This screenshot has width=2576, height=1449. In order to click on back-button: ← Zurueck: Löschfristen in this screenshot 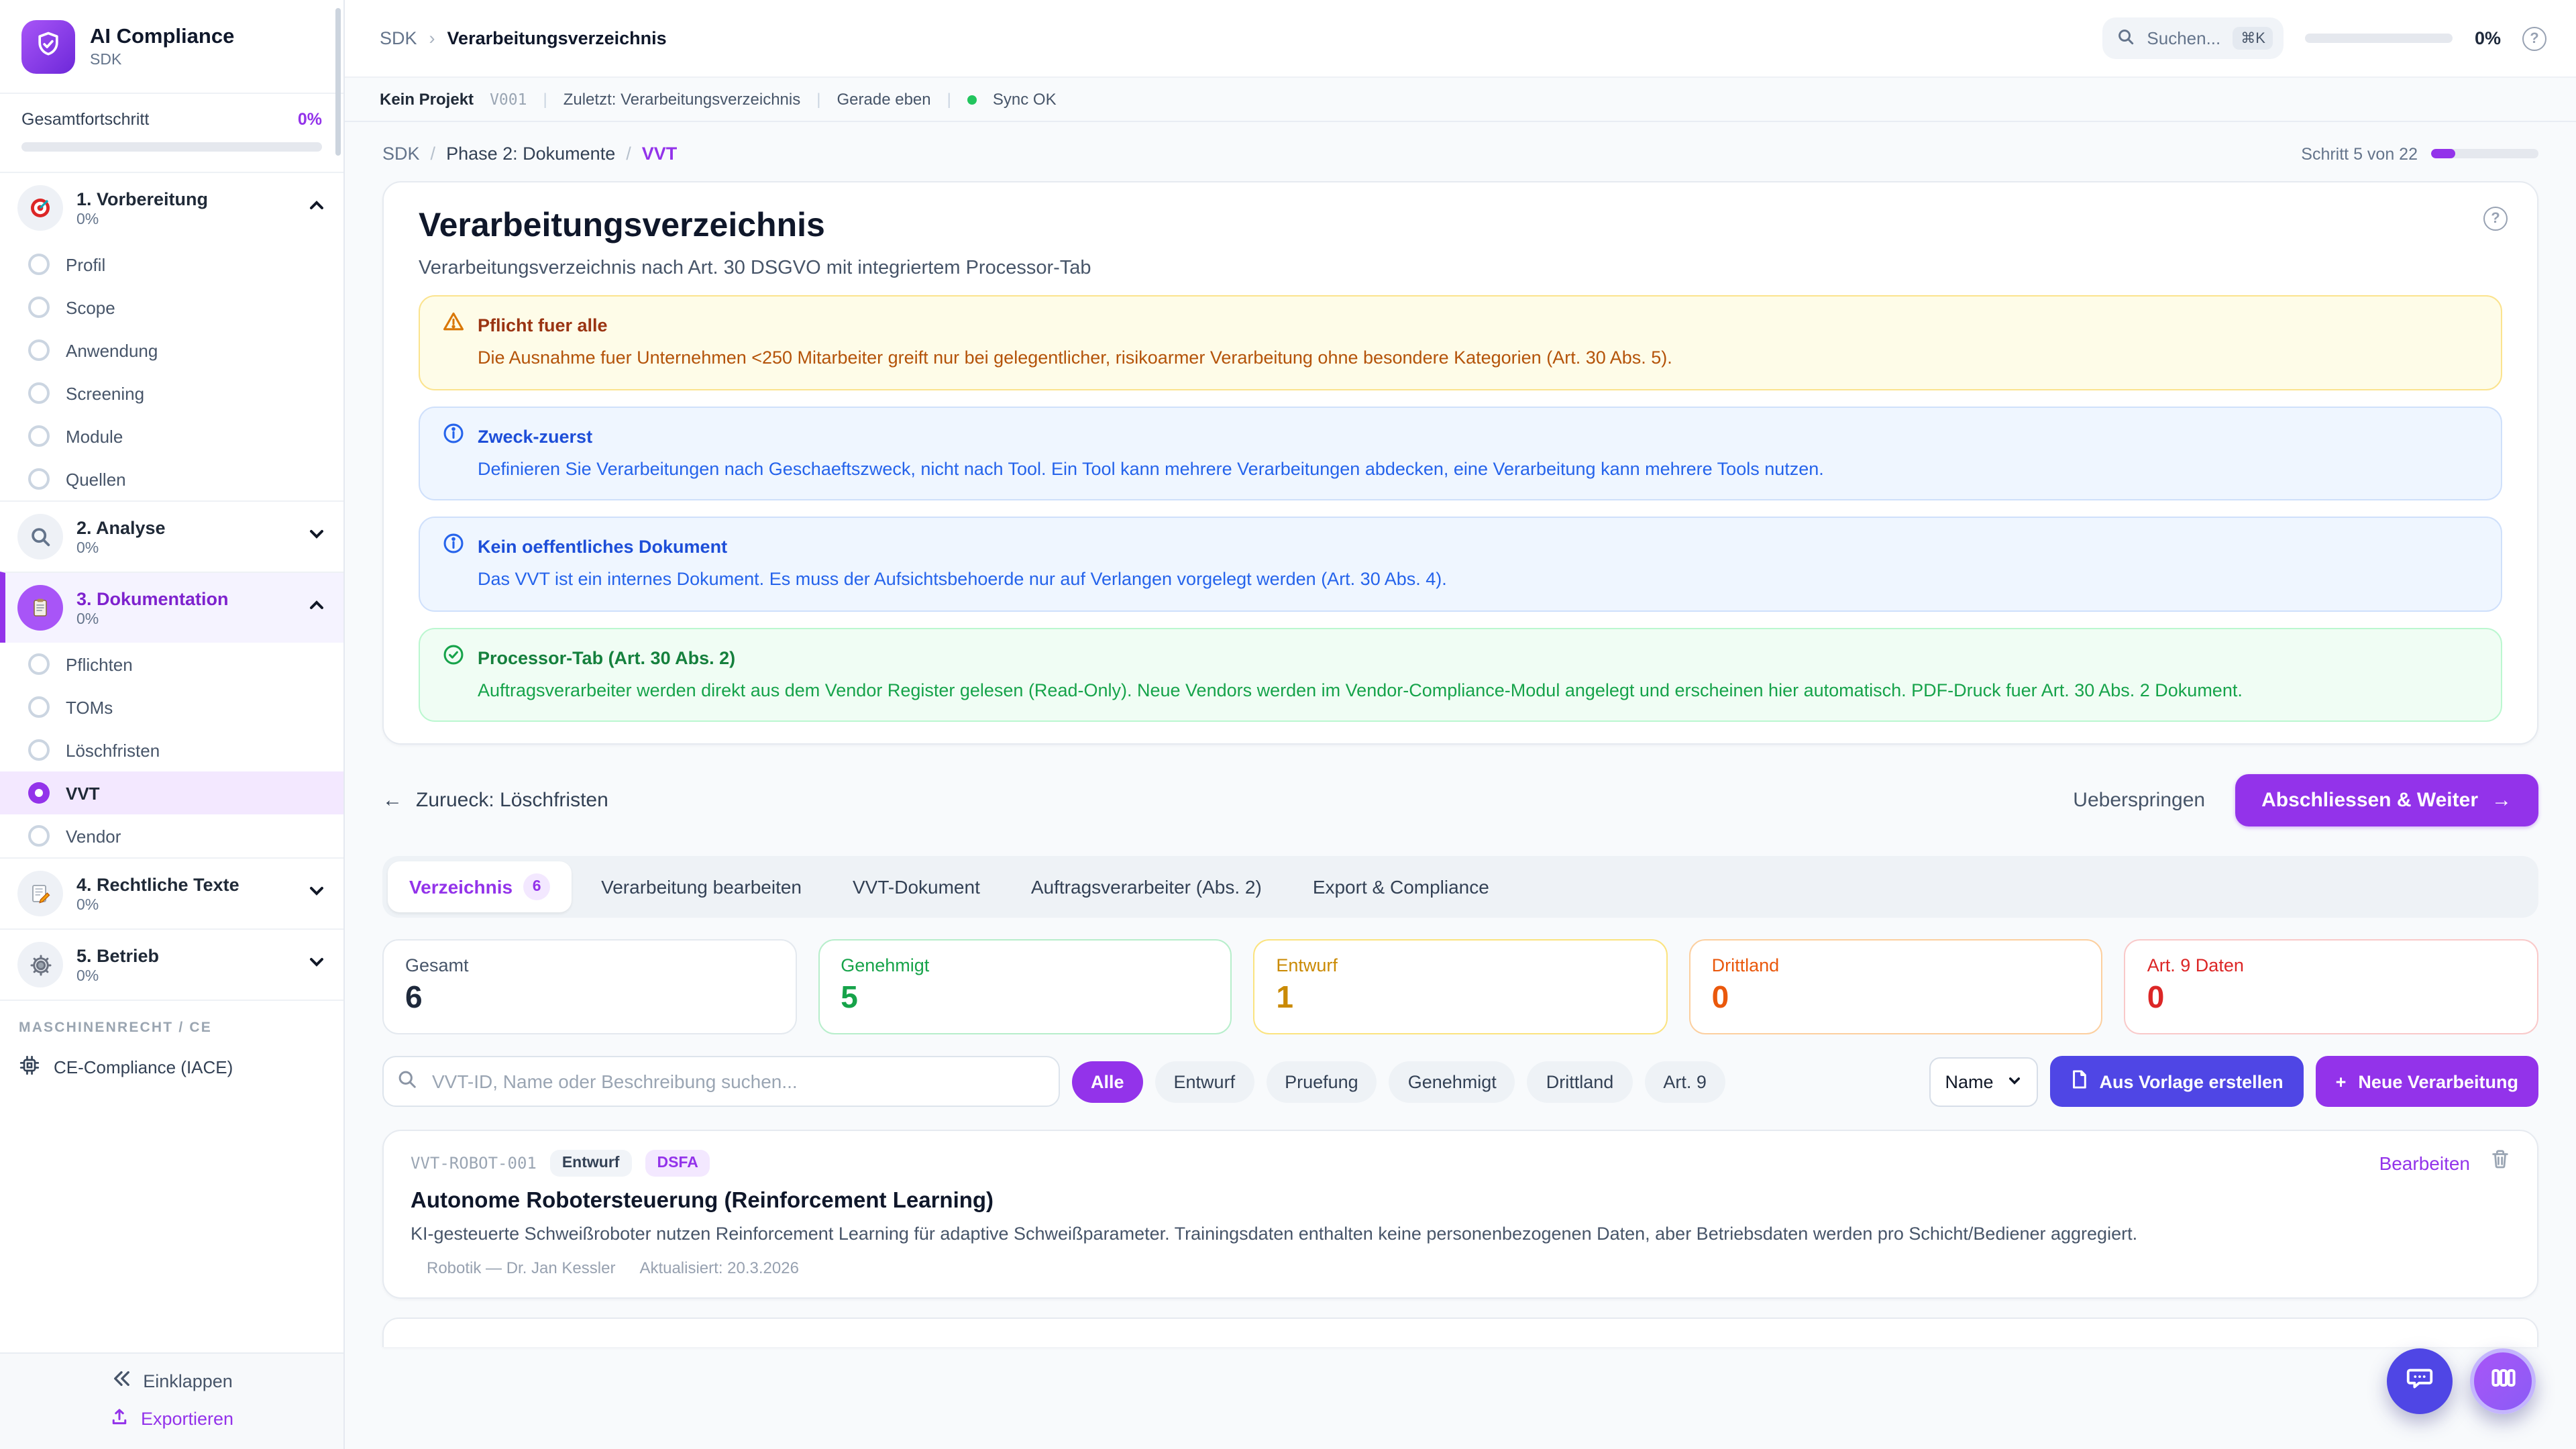, I will do `click(495, 800)`.